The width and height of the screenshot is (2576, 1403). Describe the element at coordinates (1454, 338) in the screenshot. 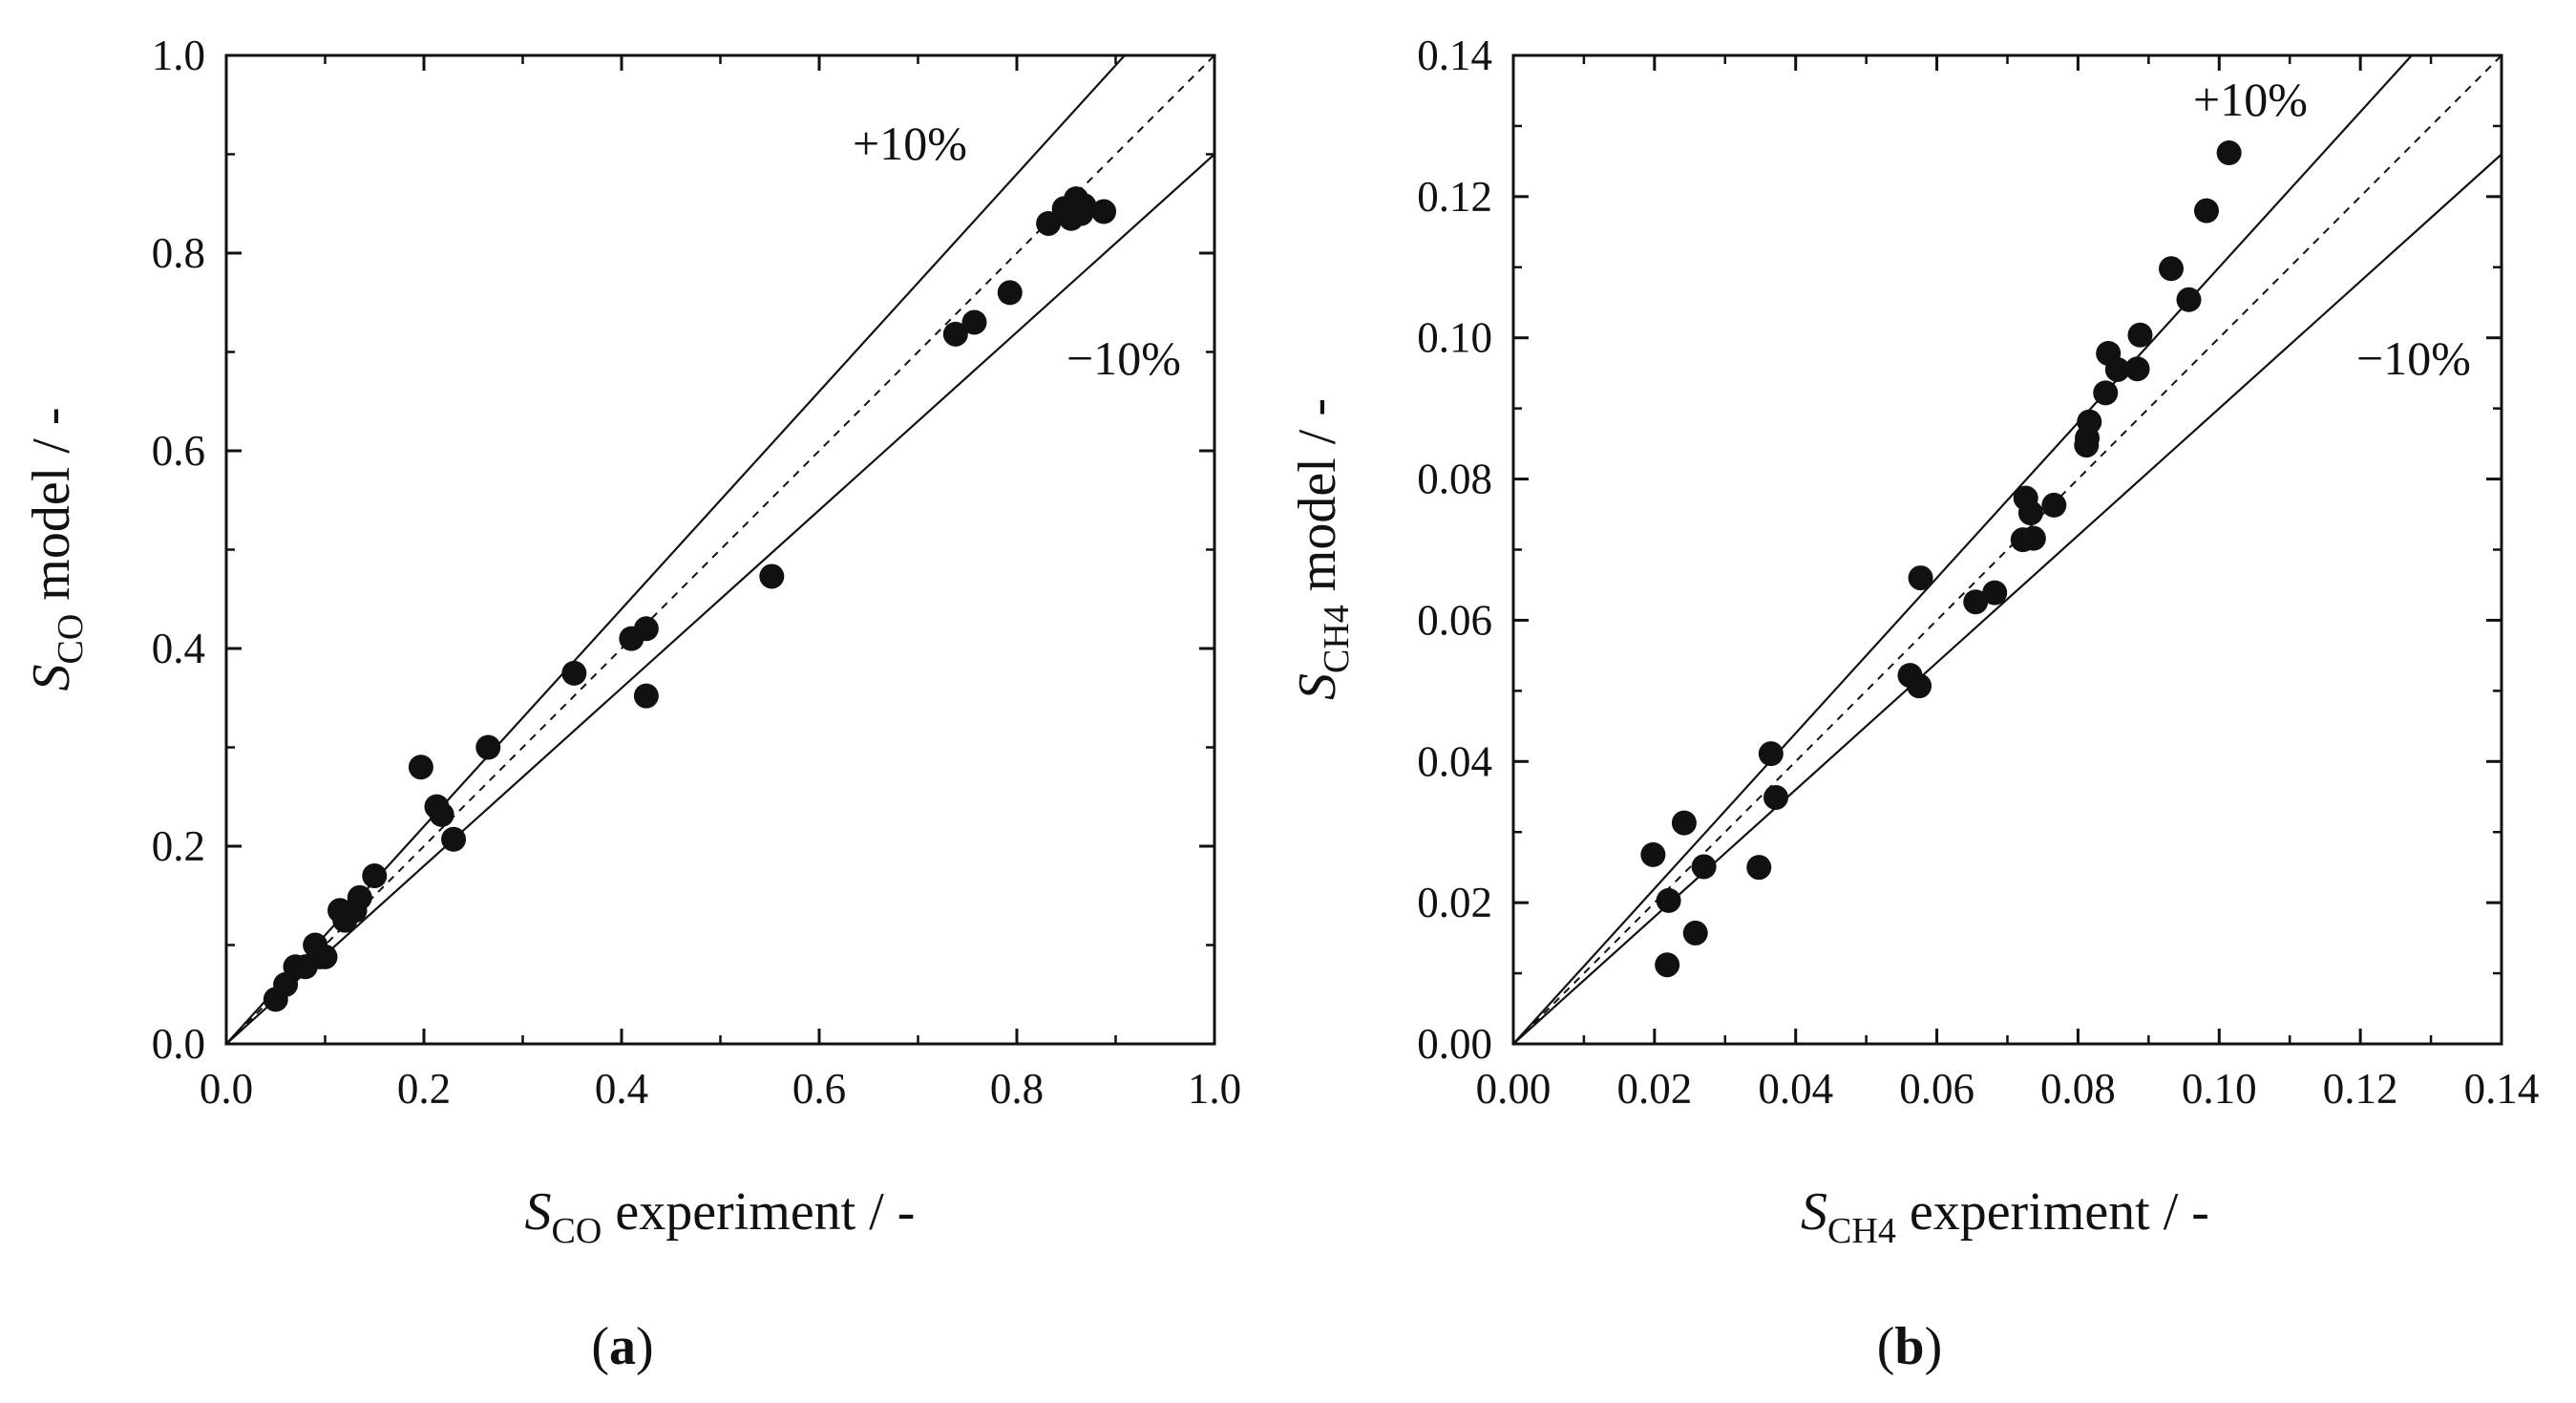

I see `panel-b-y-tick-label: 0.10` at that location.